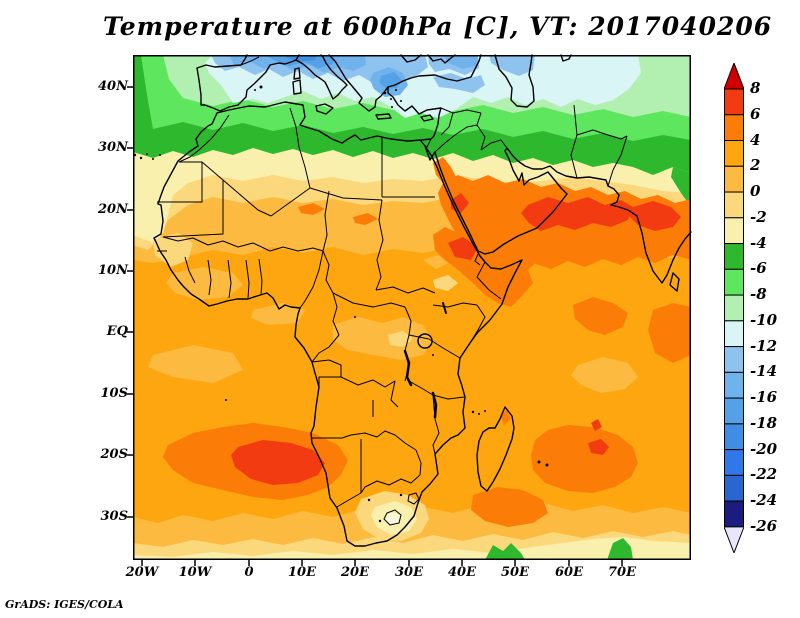 The image size is (800, 618). I want to click on y-axis-label: 10S, so click(114, 393).